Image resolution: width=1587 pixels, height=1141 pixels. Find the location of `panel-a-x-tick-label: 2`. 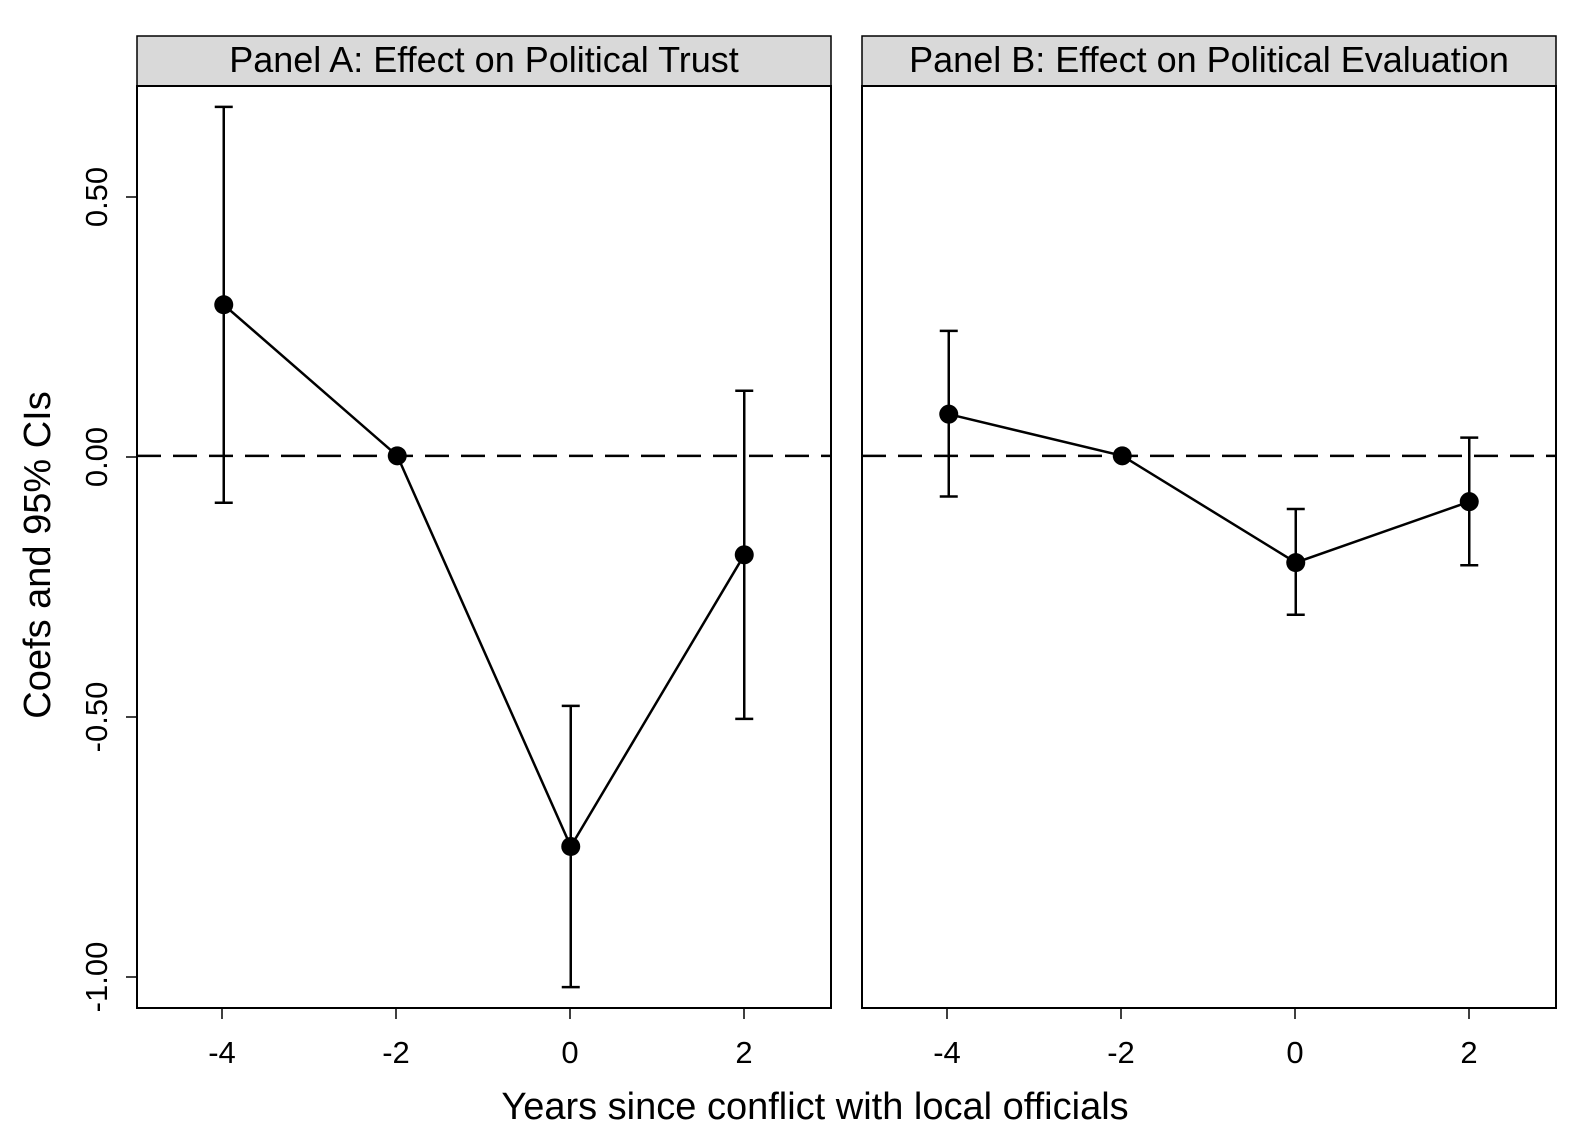

panel-a-x-tick-label: 2 is located at coordinates (743, 1052).